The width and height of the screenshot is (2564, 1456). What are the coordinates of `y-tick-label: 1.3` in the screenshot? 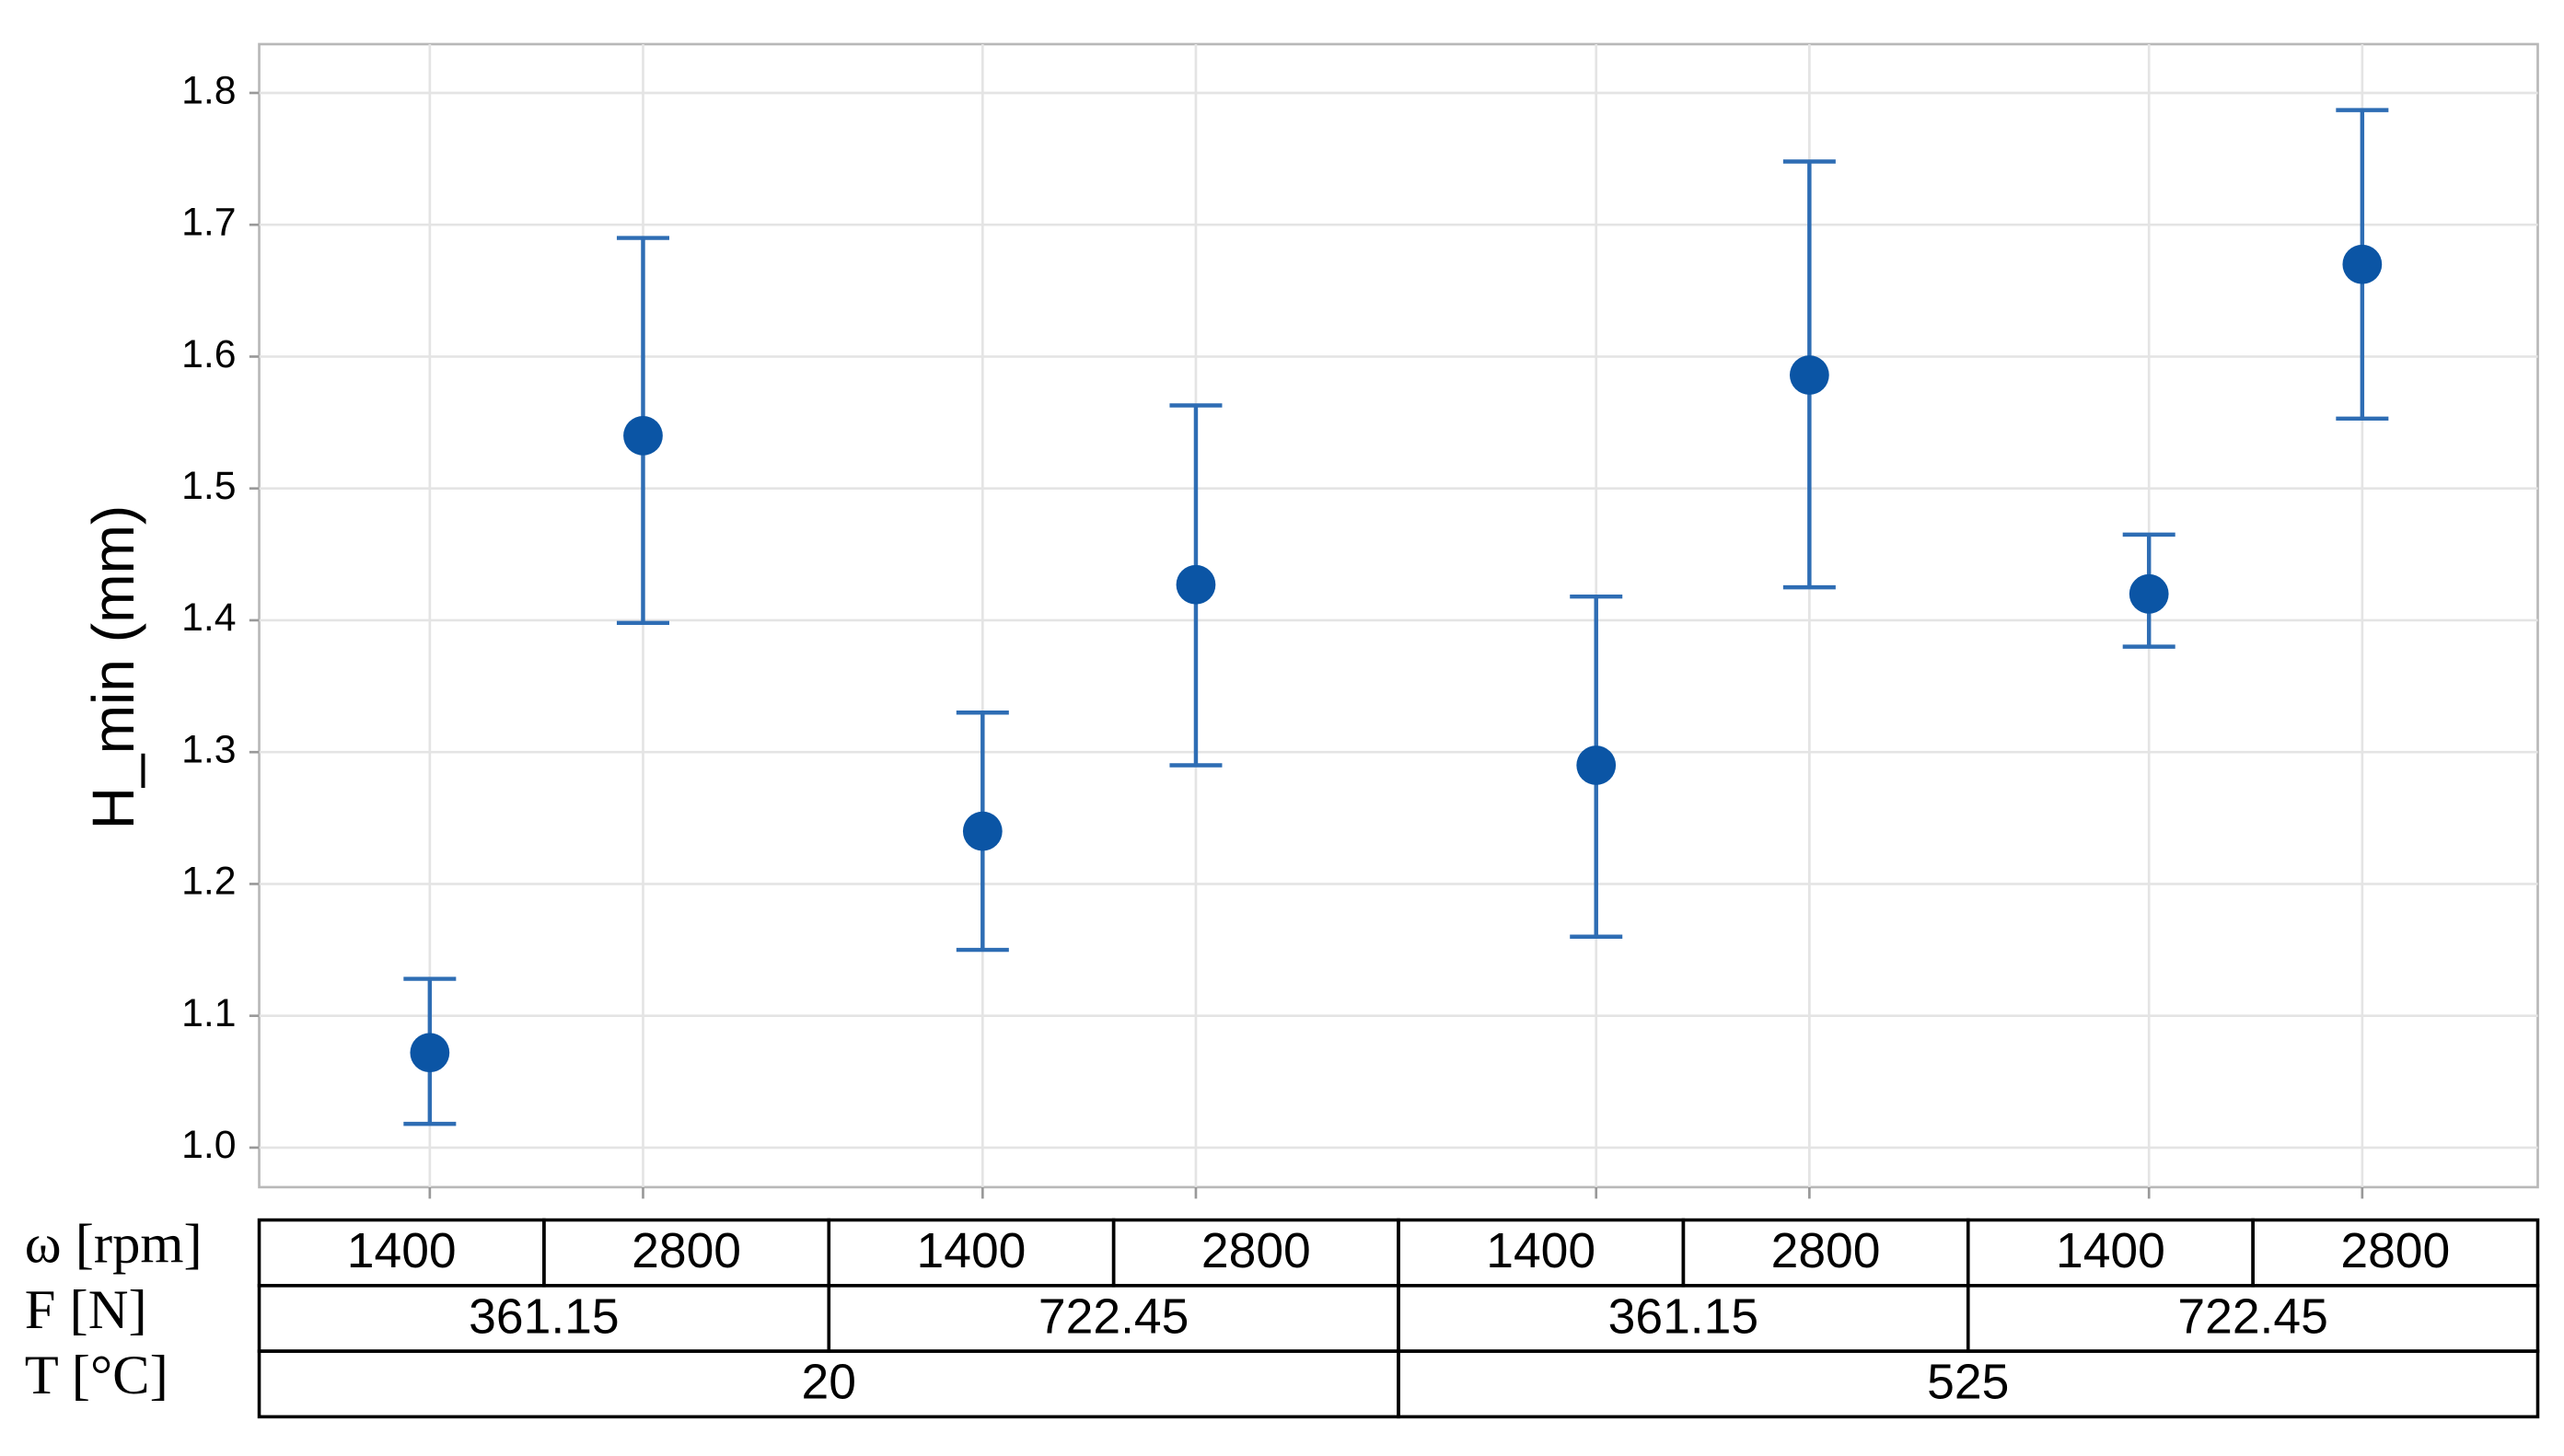 It's located at (208, 750).